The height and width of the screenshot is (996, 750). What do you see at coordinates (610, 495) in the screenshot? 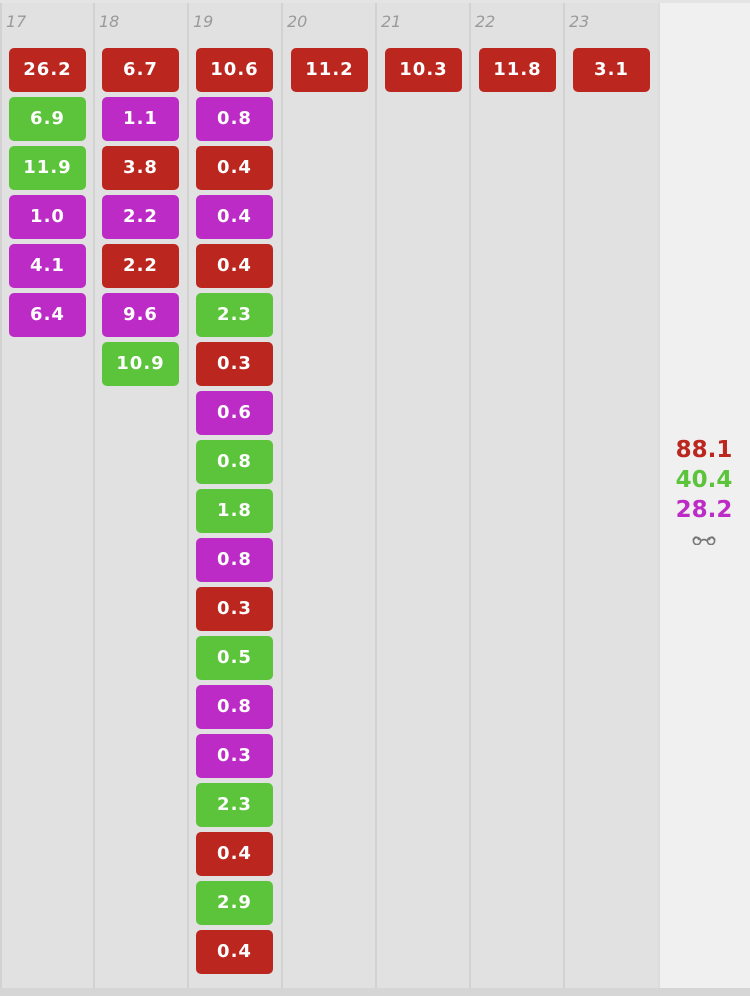
I see `day-column-23: 23 3.1` at bounding box center [610, 495].